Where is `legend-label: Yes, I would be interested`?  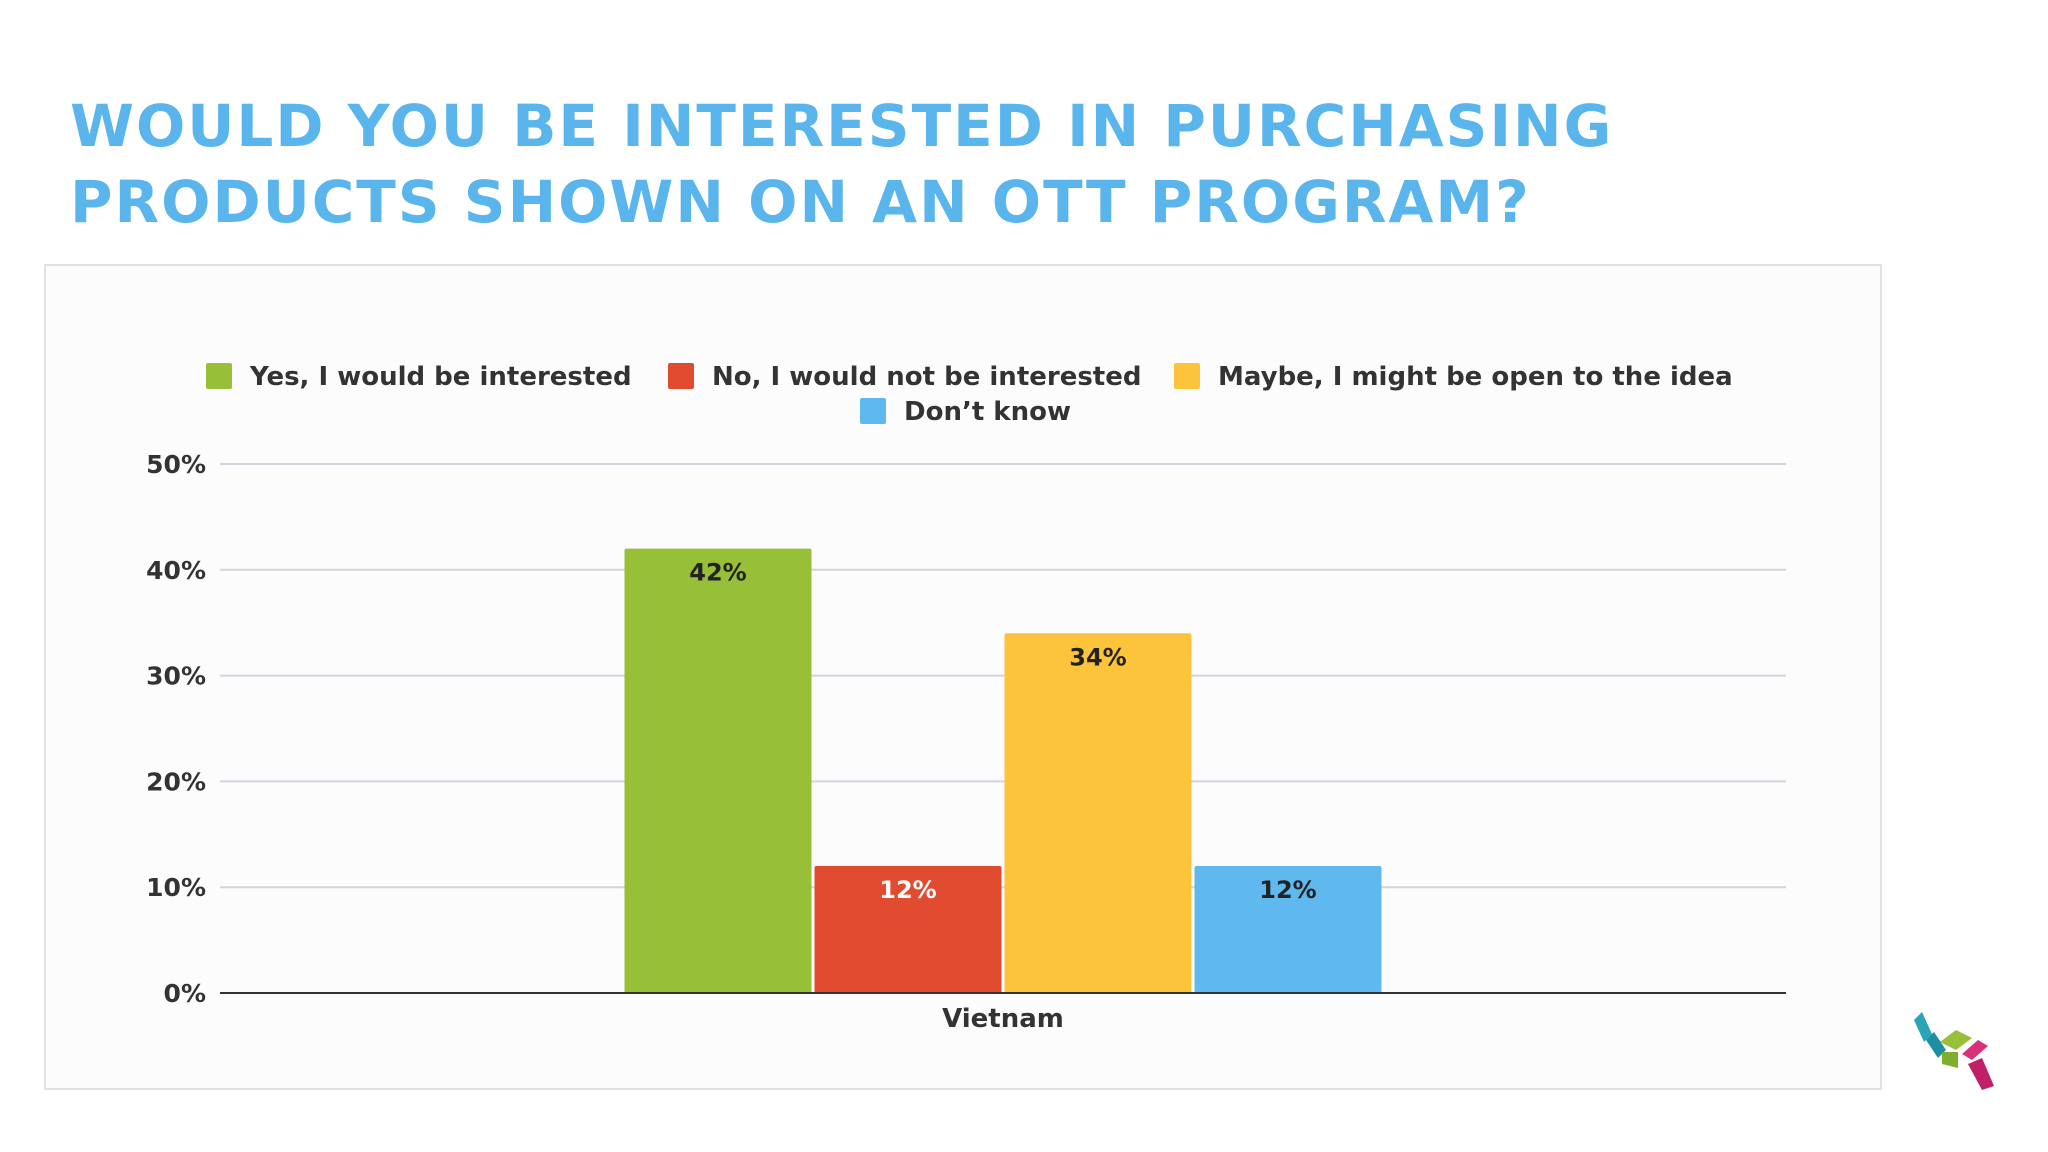
legend-label: Yes, I would be interested is located at coordinates (440, 377).